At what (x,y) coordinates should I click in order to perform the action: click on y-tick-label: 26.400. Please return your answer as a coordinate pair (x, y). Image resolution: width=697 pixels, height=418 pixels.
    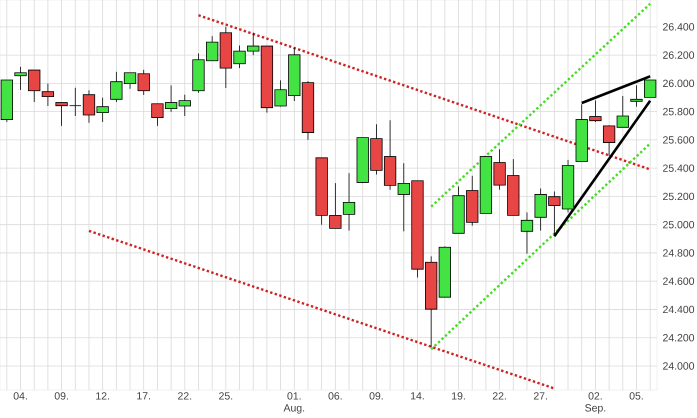
    Looking at the image, I should click on (678, 27).